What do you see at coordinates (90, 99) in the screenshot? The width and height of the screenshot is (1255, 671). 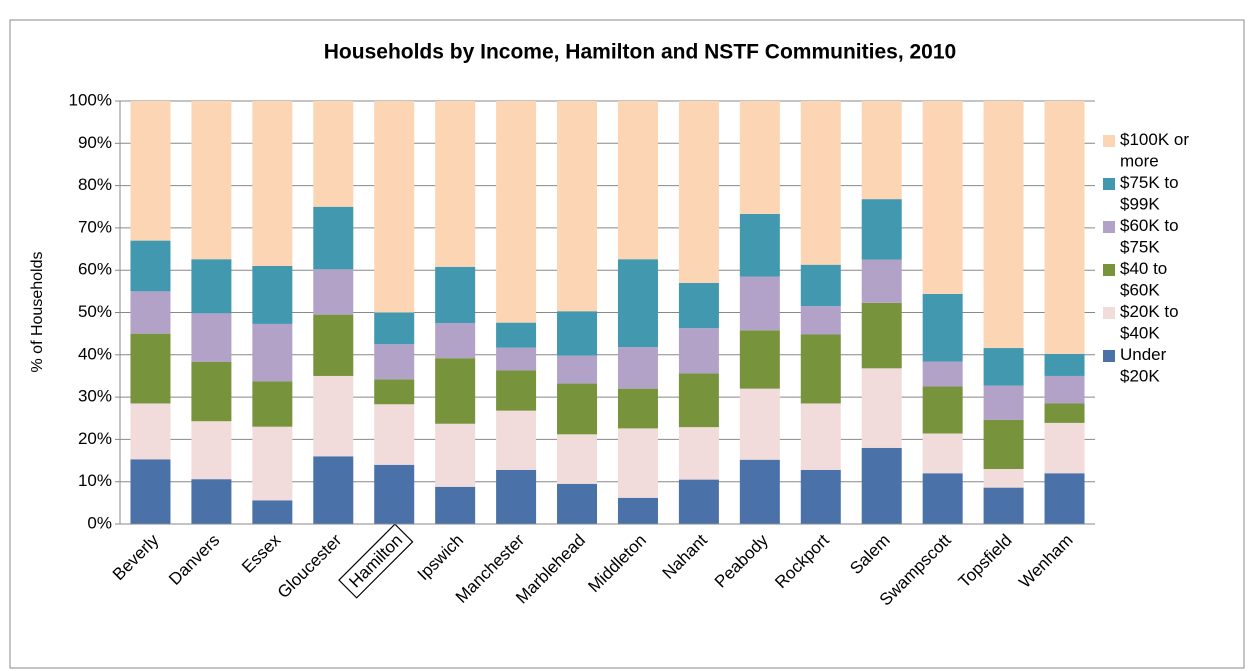 I see `y-tick-label: 100%` at bounding box center [90, 99].